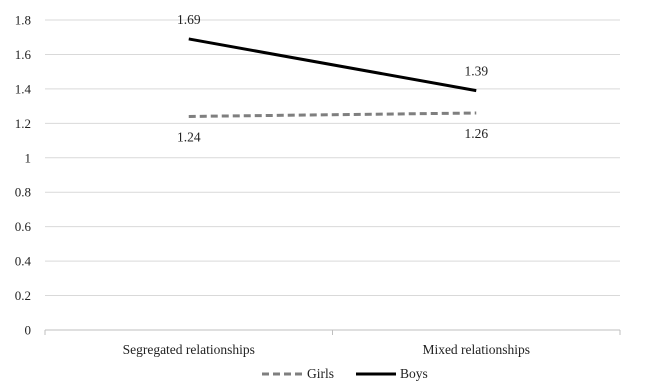 This screenshot has width=656, height=389. I want to click on data-label: 1.24, so click(189, 136).